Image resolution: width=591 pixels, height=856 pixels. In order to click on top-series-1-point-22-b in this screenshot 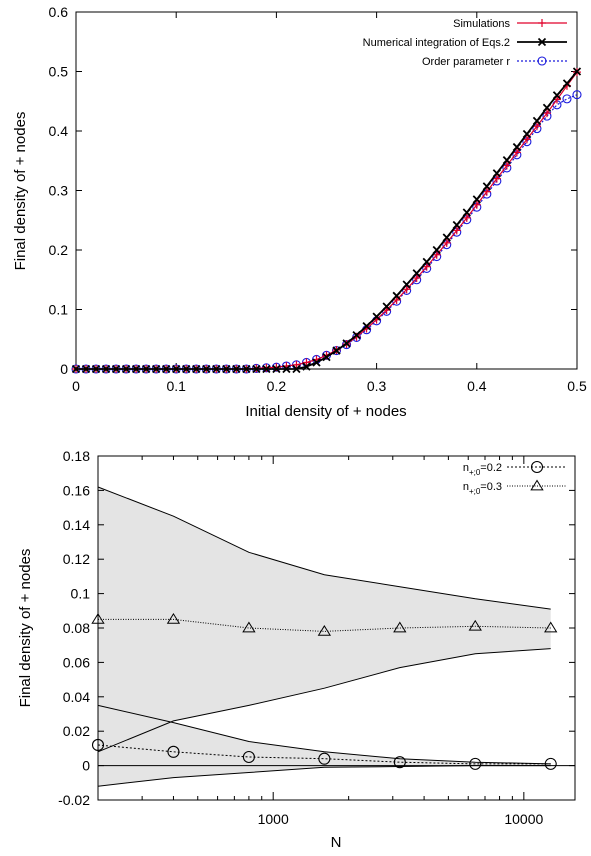, I will do `click(296, 369)`.